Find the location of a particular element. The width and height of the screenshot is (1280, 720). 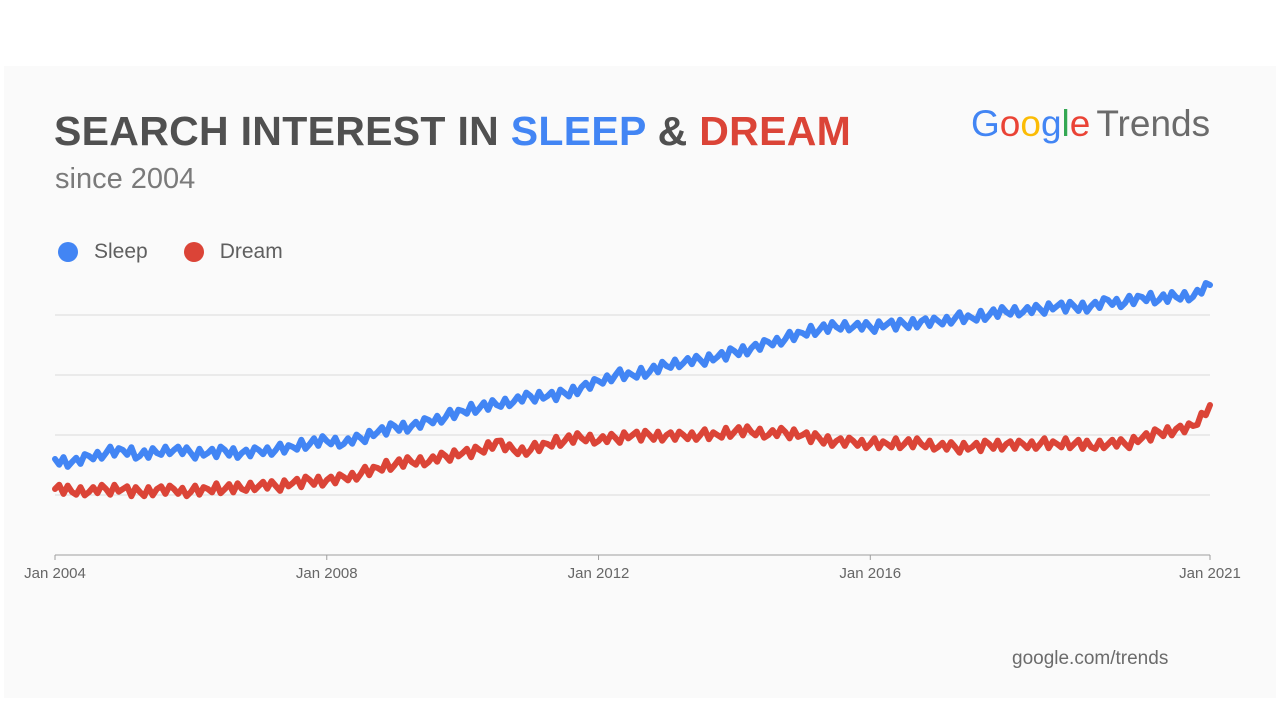

google-logo: Google is located at coordinates (1030, 123).